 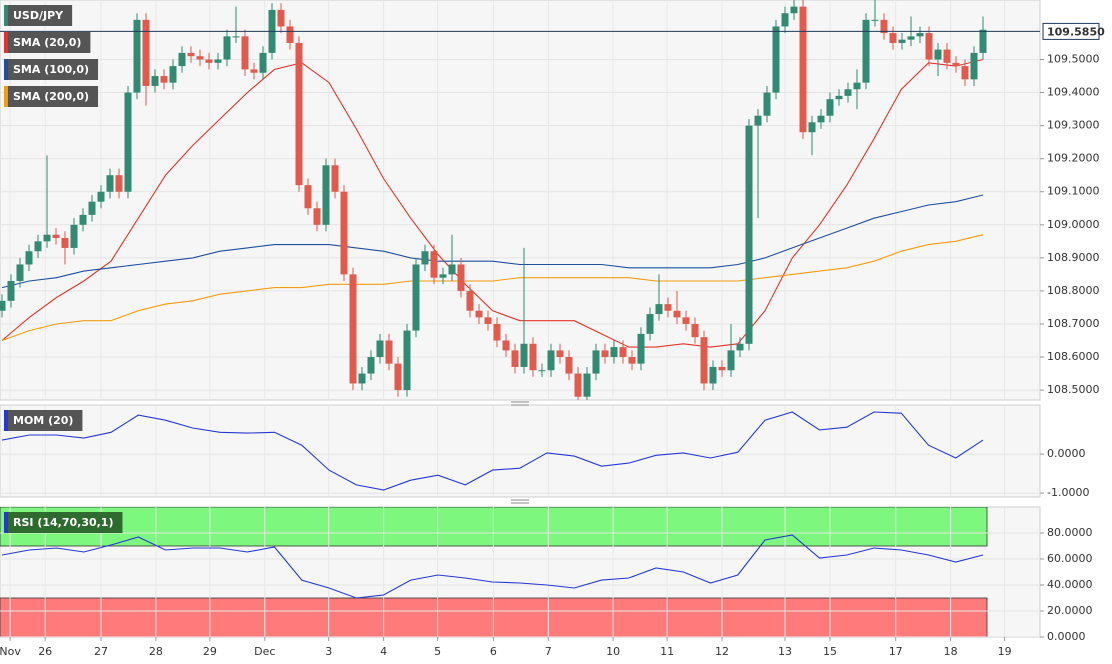 I want to click on legend-label: RSI (14,70,30,1), so click(x=63, y=522).